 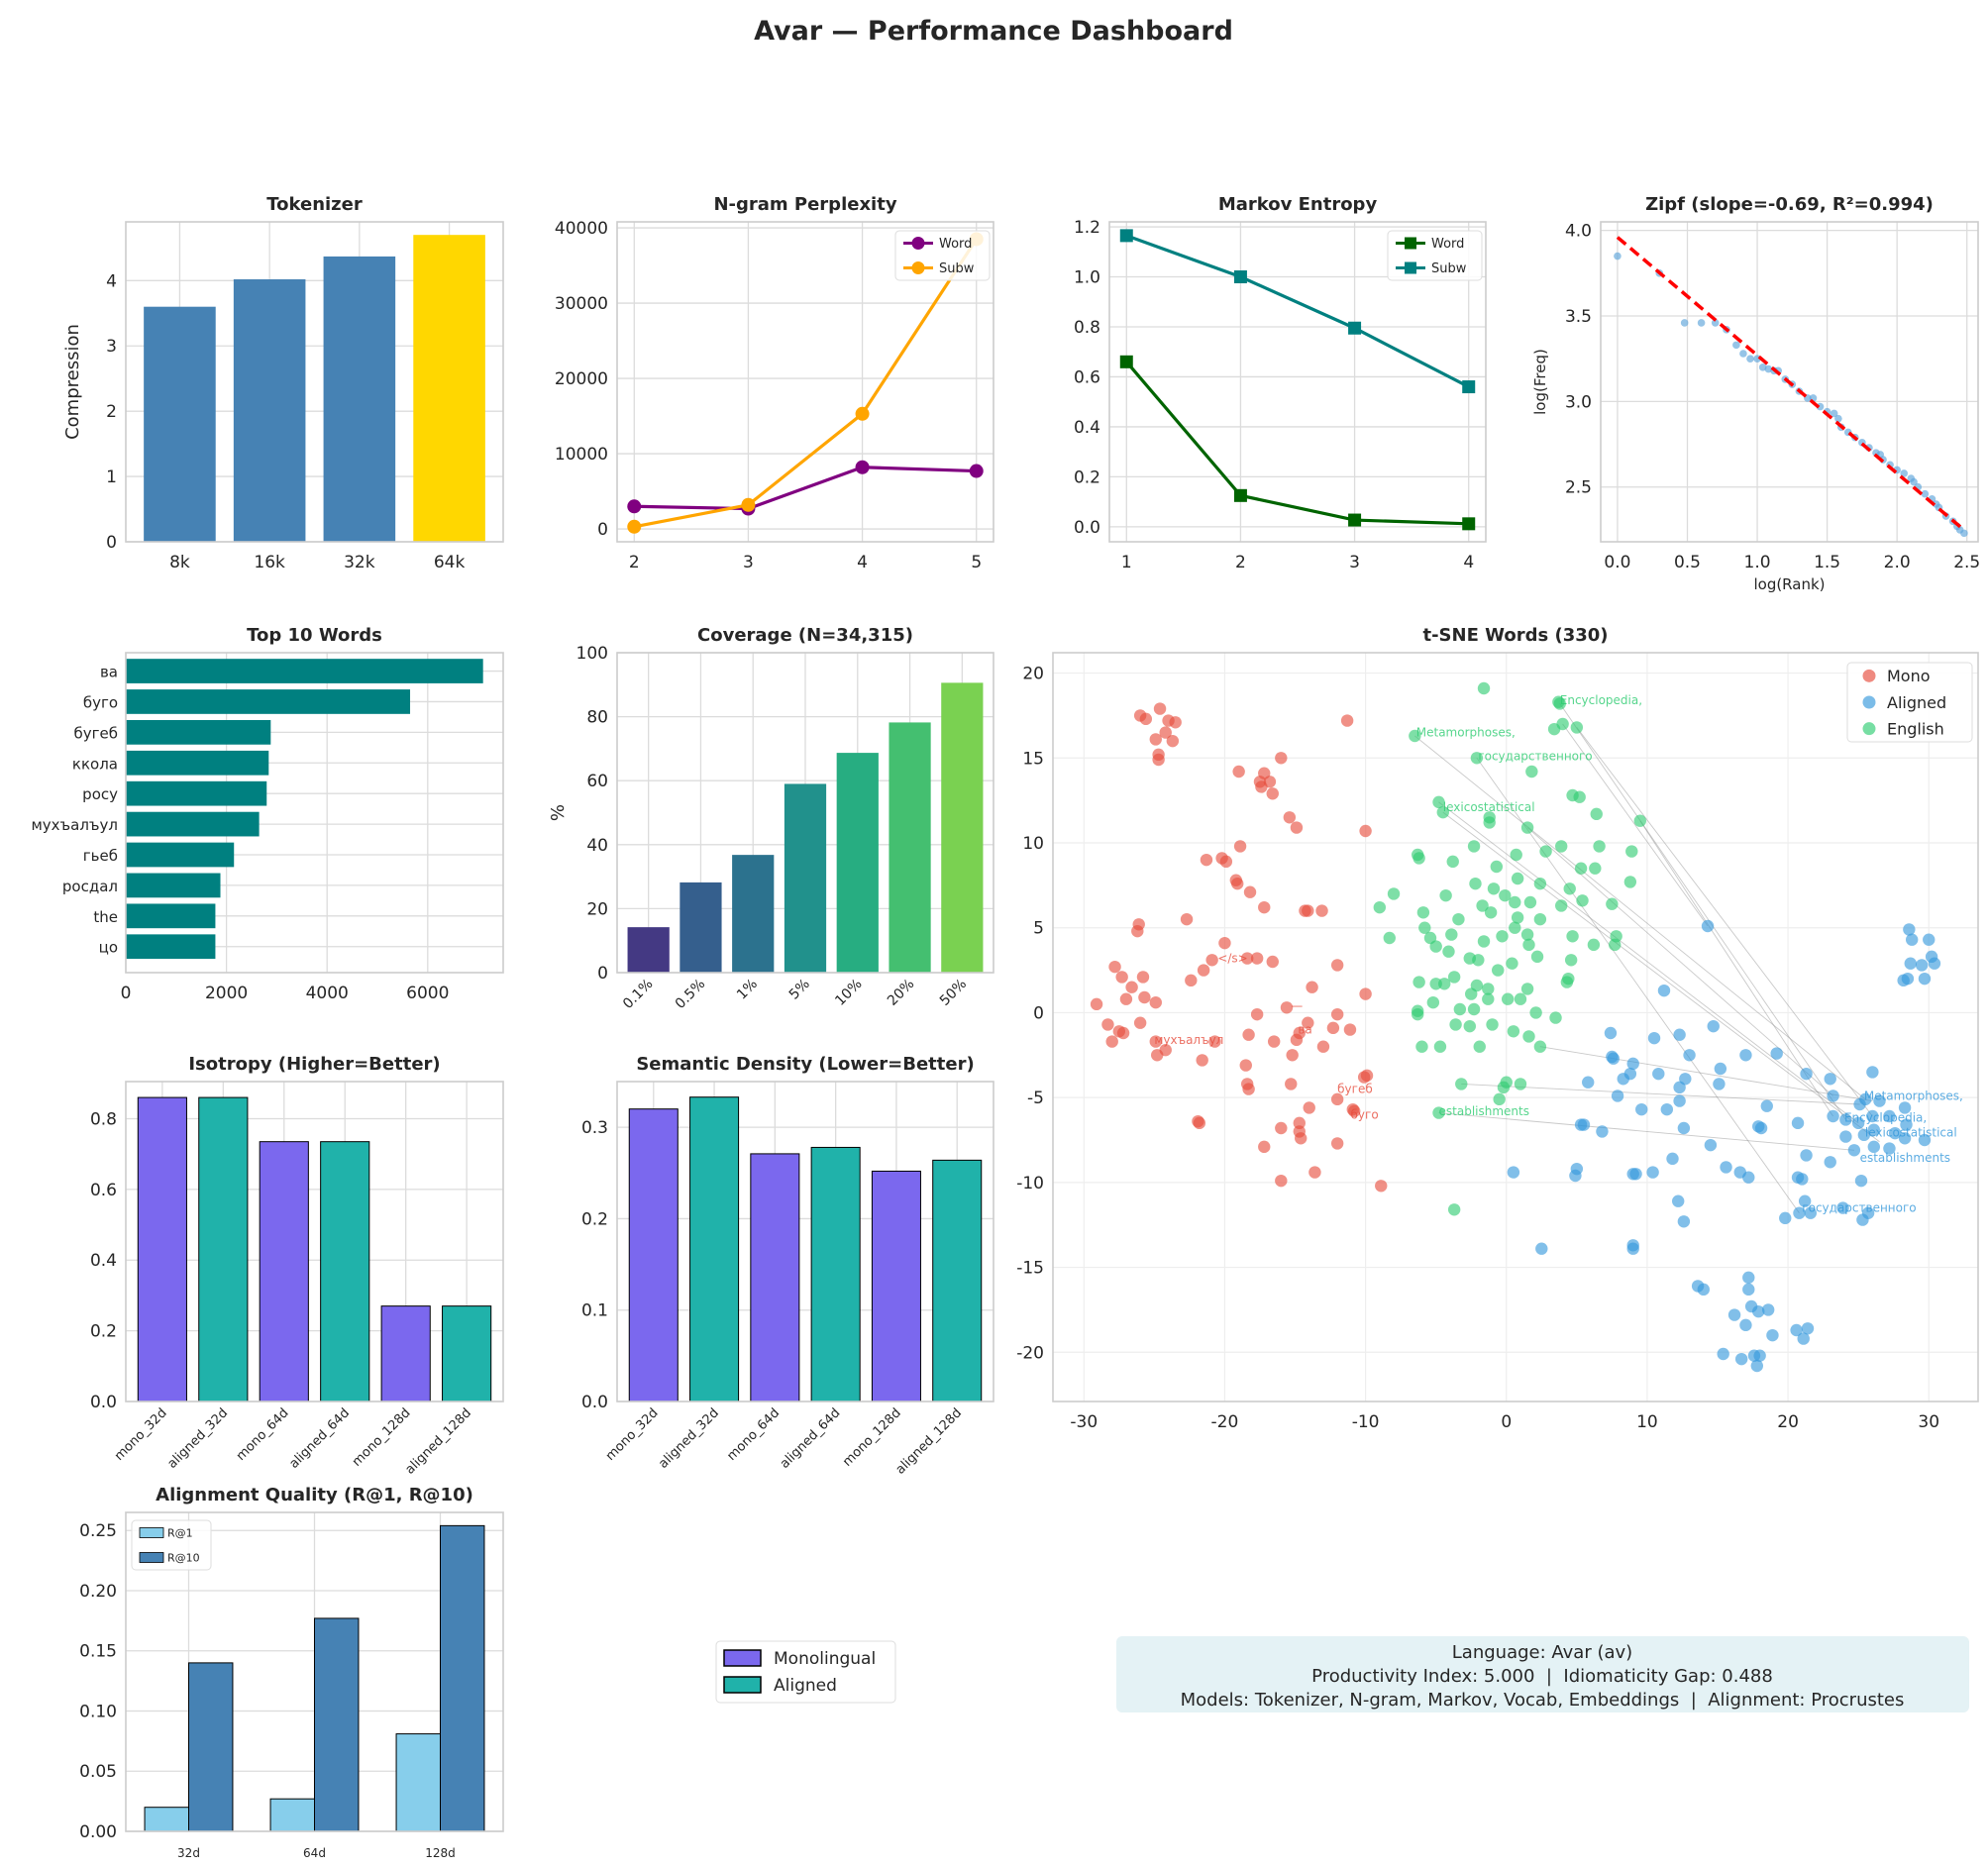 What do you see at coordinates (1033, 759) in the screenshot?
I see `y-tick-label: 15` at bounding box center [1033, 759].